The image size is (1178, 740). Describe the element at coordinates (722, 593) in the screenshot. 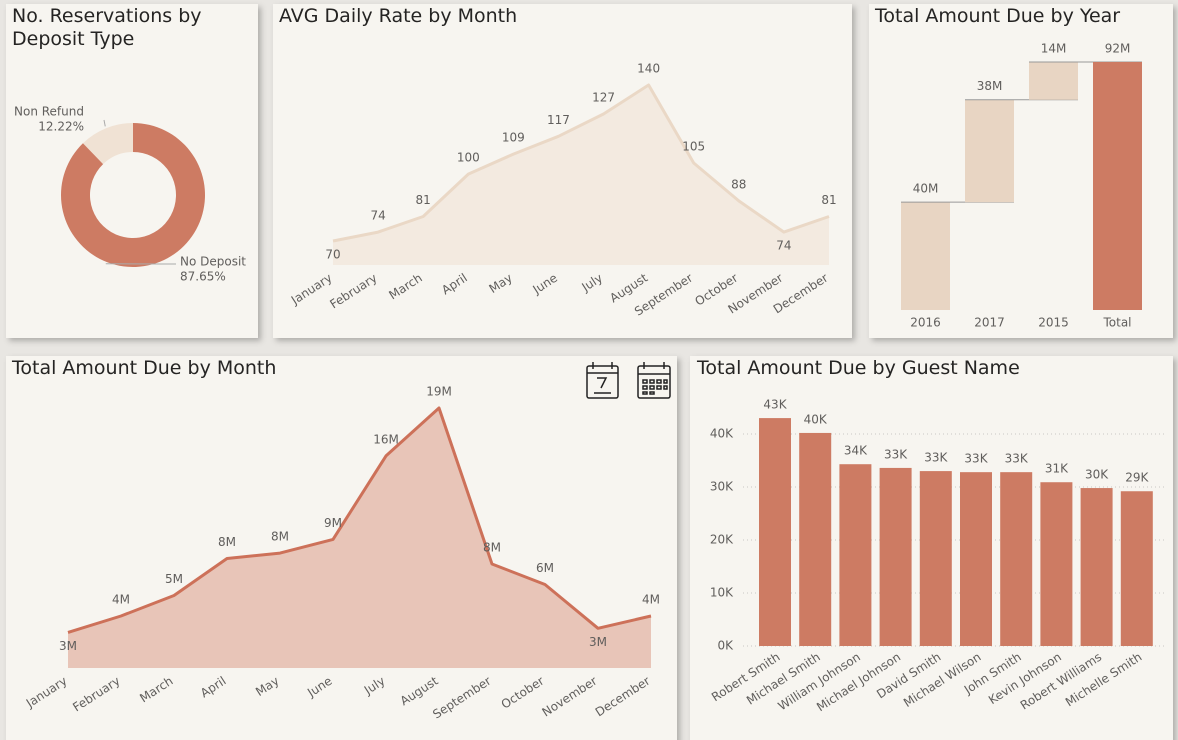

I see `y-tick-label: 10K` at that location.